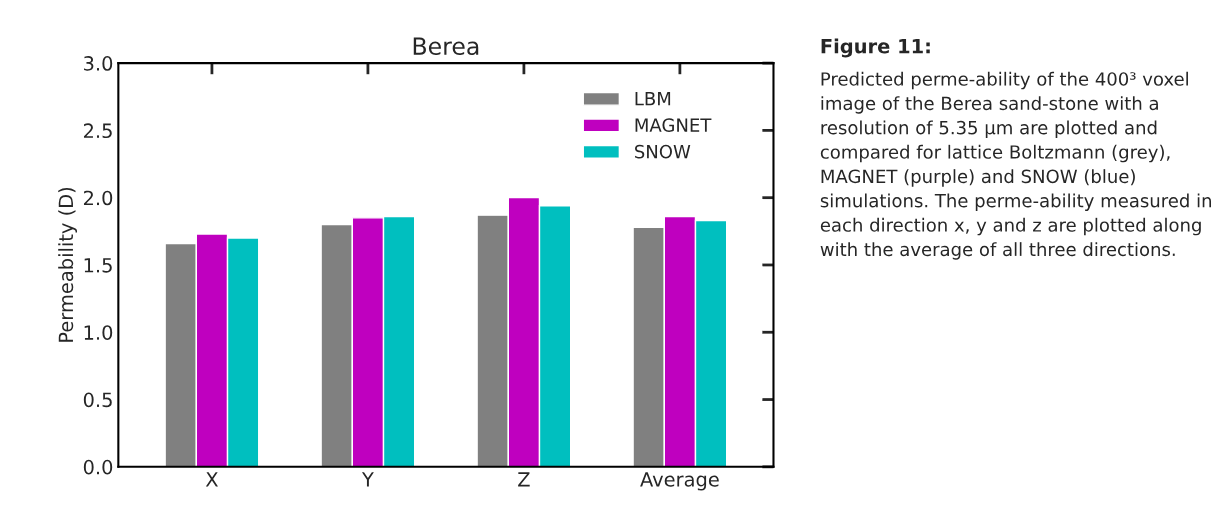 The height and width of the screenshot is (513, 1220). I want to click on x-tick-label: Y, so click(367, 479).